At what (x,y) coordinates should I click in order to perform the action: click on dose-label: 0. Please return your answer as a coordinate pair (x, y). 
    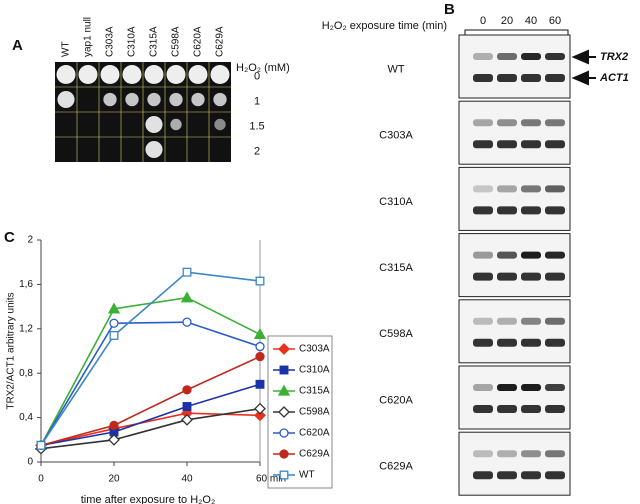
    Looking at the image, I should click on (257, 76).